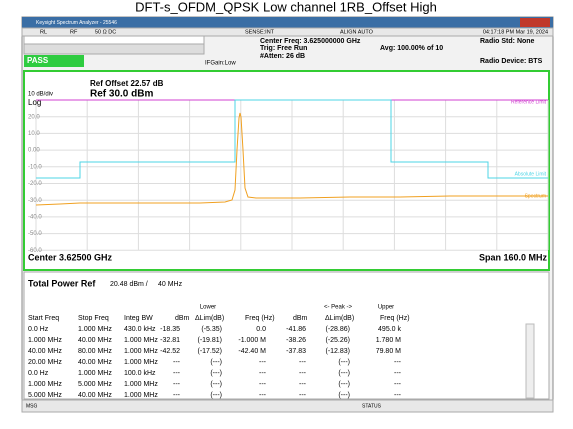 The image size is (573, 429). Describe the element at coordinates (296, 351) in the screenshot. I see `cell: -37.83` at that location.